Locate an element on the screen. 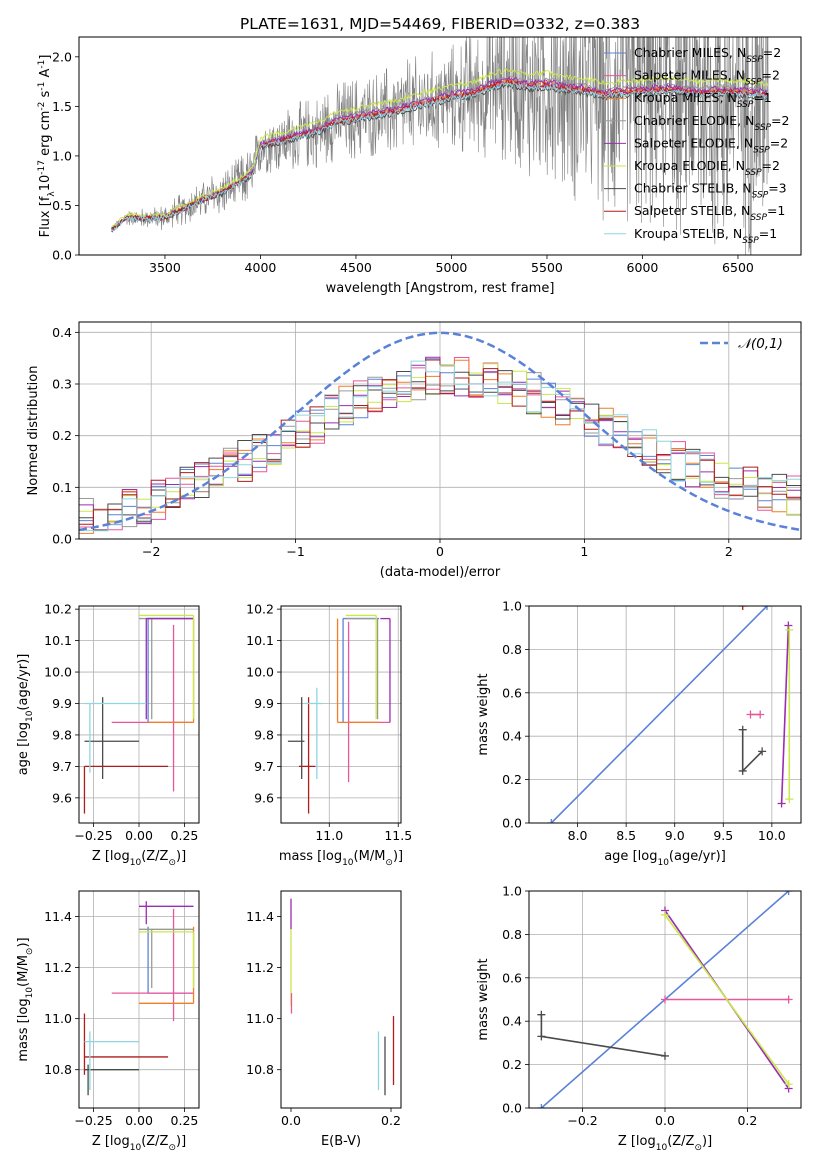  y-tick-label: 0.8 is located at coordinates (512, 934).